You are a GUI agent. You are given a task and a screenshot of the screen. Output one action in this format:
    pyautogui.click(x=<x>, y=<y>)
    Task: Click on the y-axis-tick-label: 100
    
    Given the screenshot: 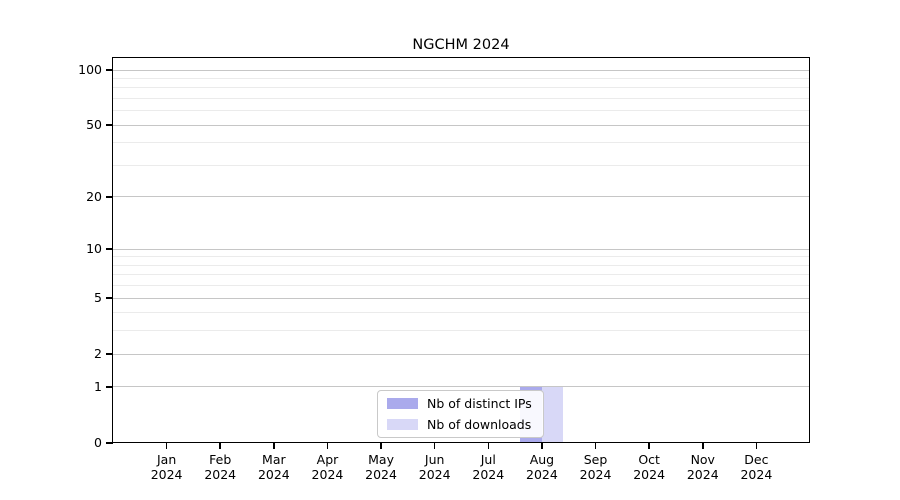 What is the action you would take?
    pyautogui.click(x=90, y=69)
    